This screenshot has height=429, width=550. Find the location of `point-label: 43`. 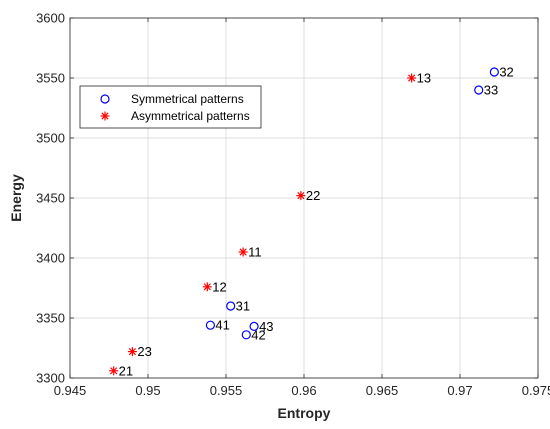

point-label: 43 is located at coordinates (266, 326).